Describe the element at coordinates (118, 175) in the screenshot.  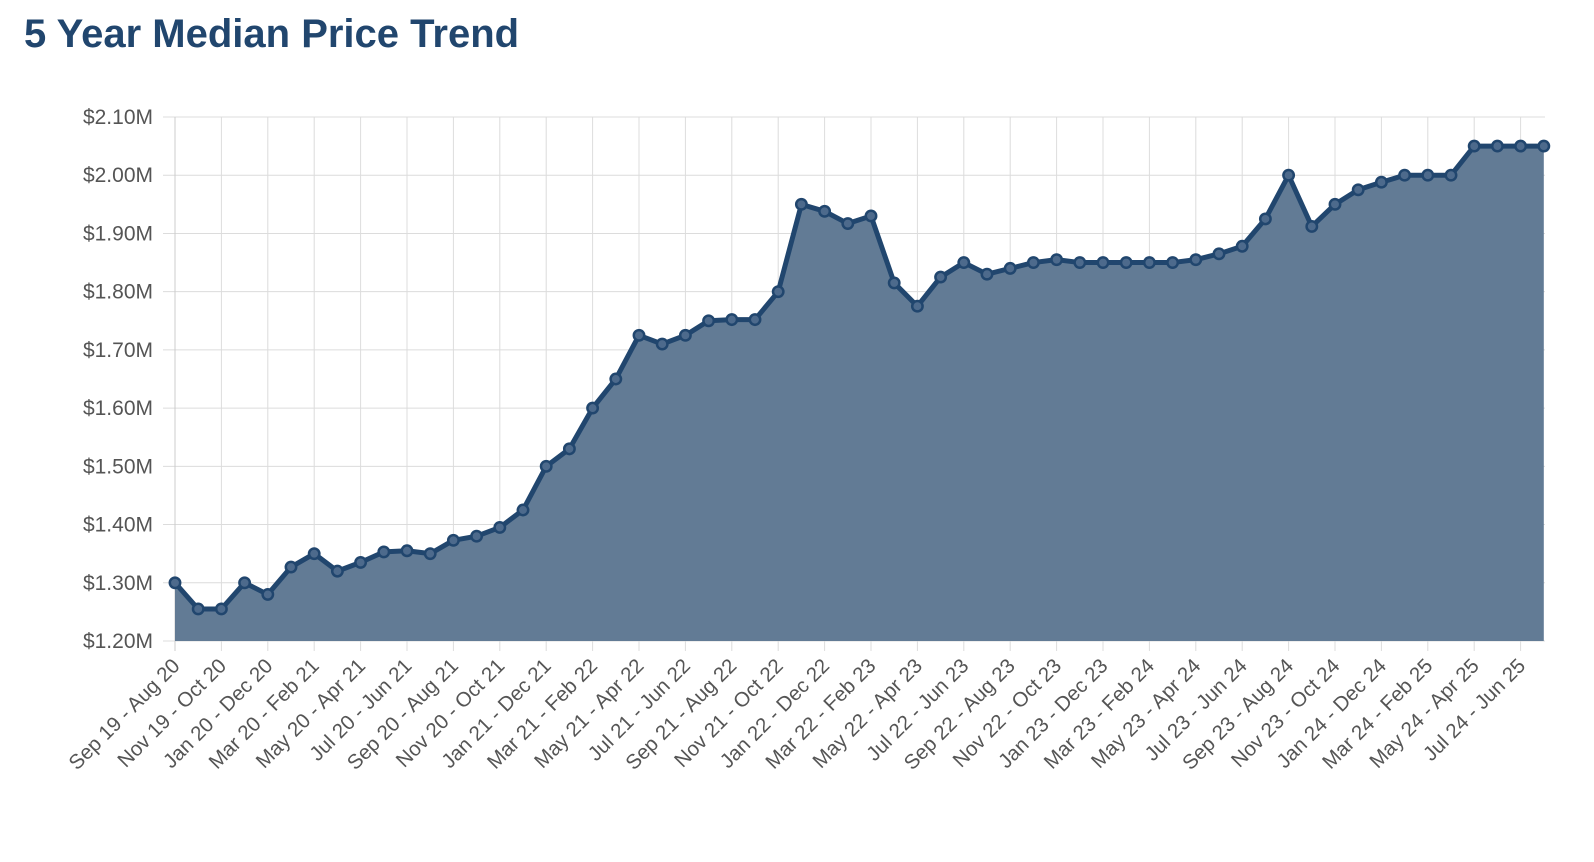
I see `y-tick-label: $2.00M` at that location.